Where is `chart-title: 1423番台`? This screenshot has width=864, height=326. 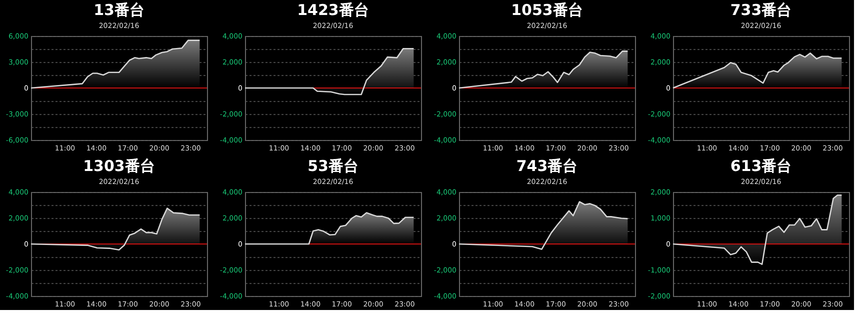 chart-title: 1423番台 is located at coordinates (333, 10).